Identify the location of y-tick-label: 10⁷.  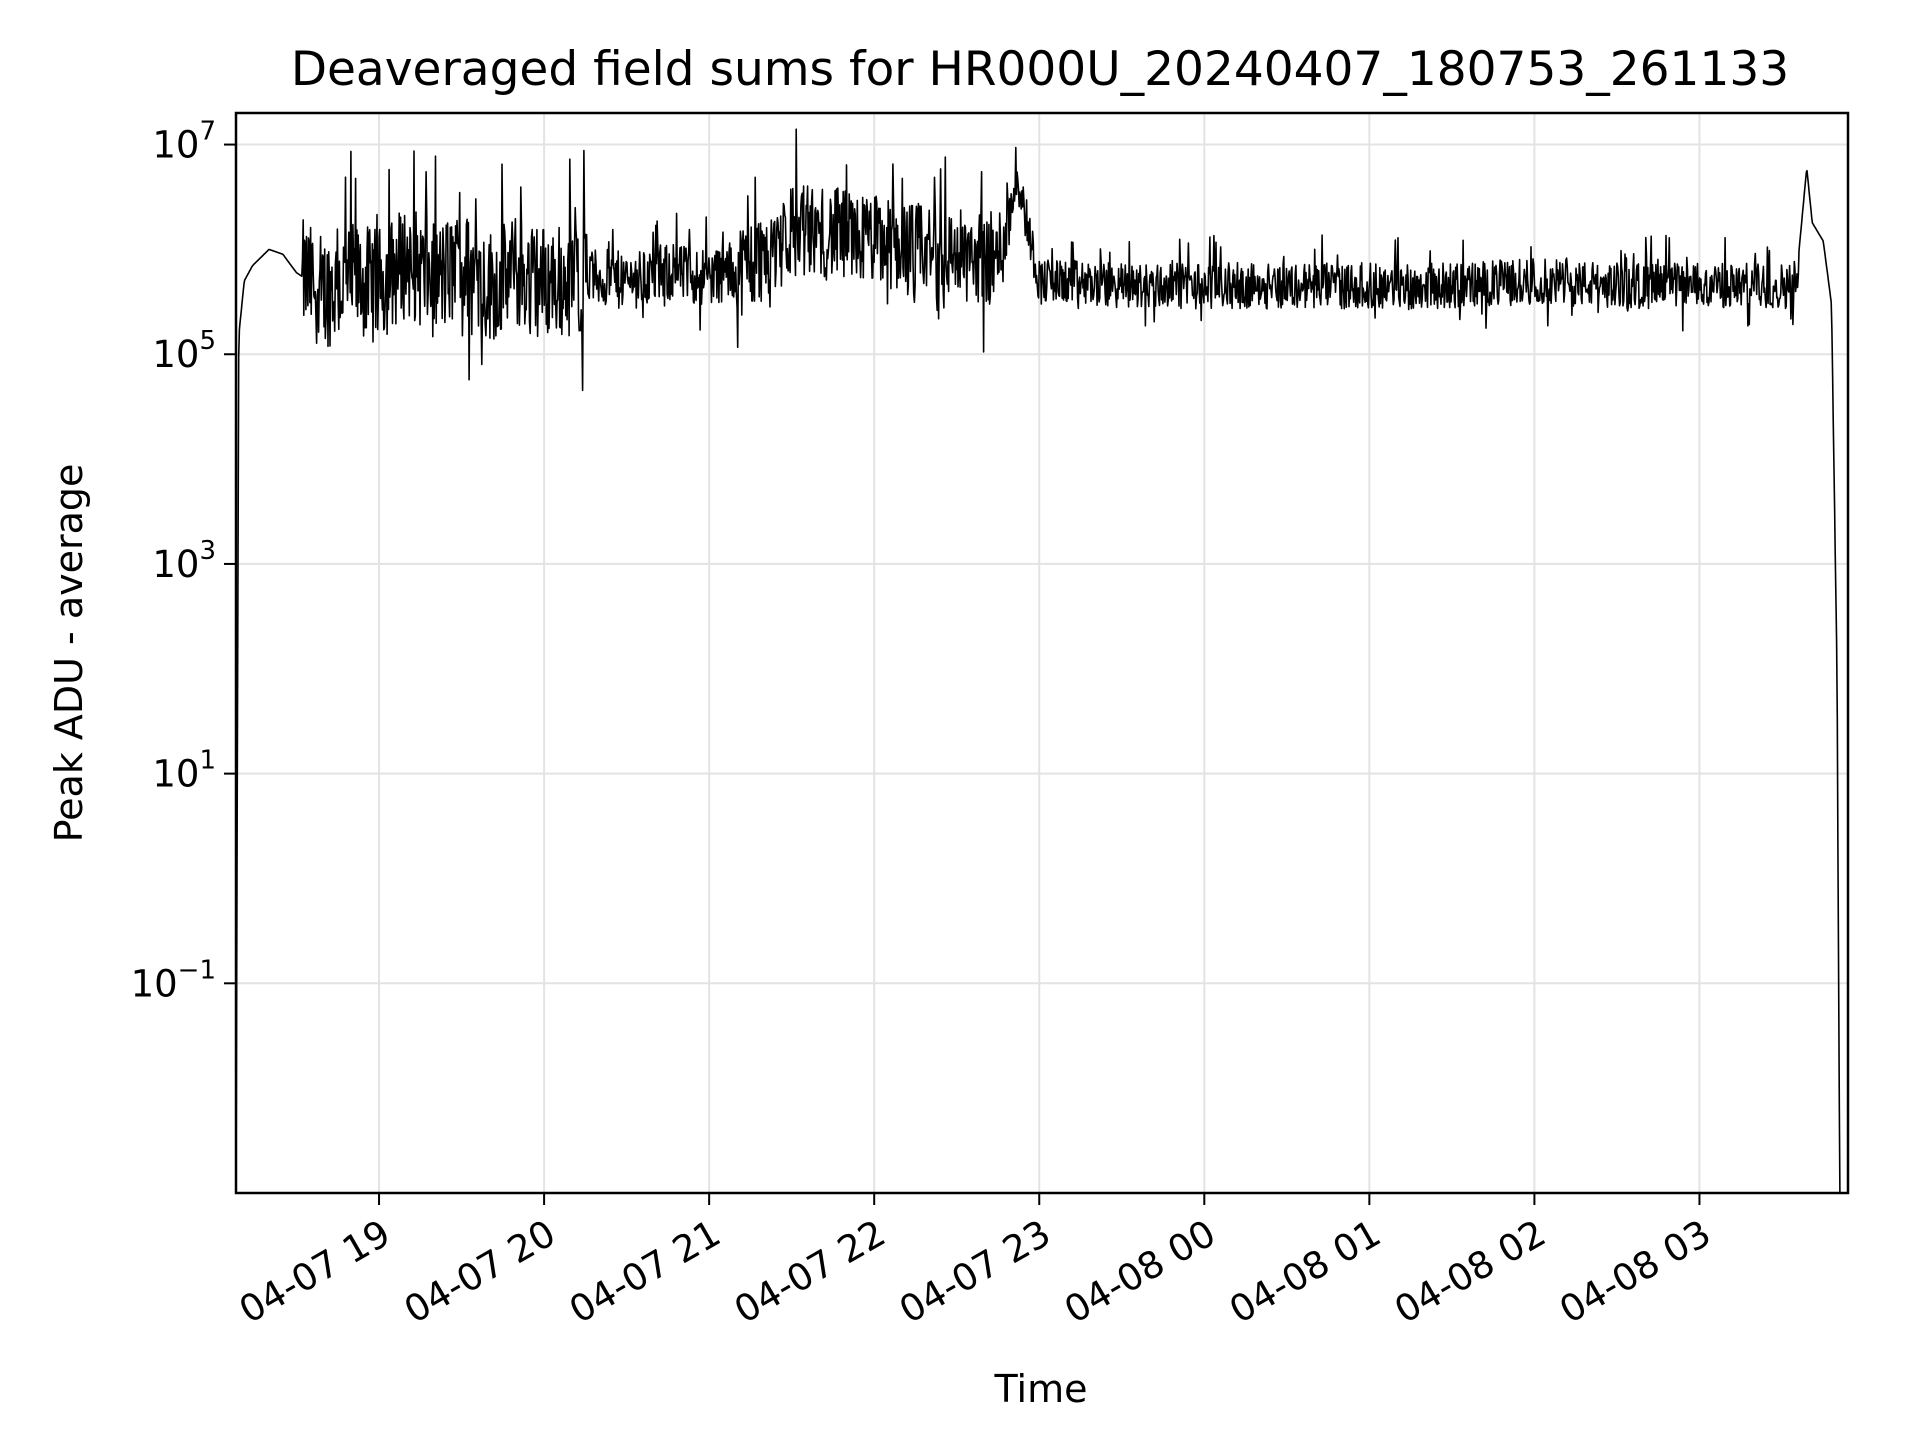
(184, 142).